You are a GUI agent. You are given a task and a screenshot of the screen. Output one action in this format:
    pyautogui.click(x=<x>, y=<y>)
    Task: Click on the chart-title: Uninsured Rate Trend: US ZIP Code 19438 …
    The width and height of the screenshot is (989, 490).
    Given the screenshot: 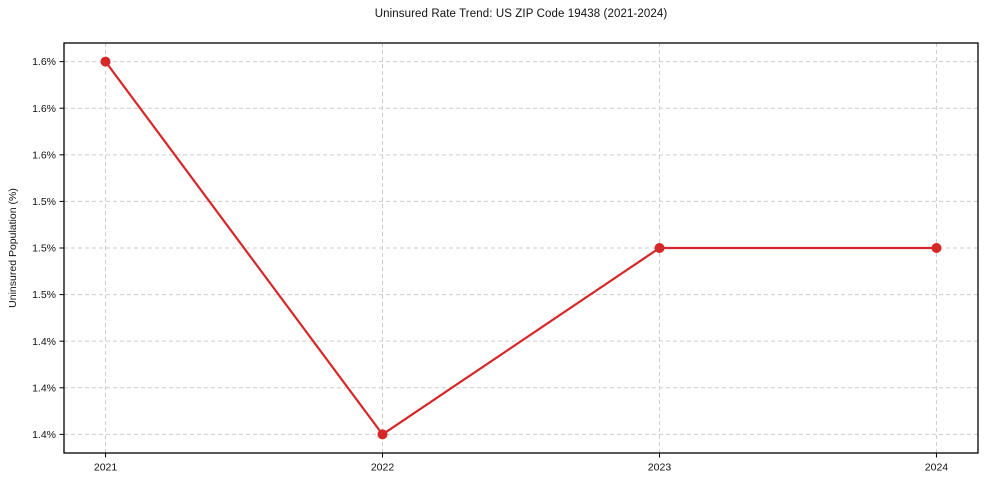 What is the action you would take?
    pyautogui.click(x=521, y=14)
    